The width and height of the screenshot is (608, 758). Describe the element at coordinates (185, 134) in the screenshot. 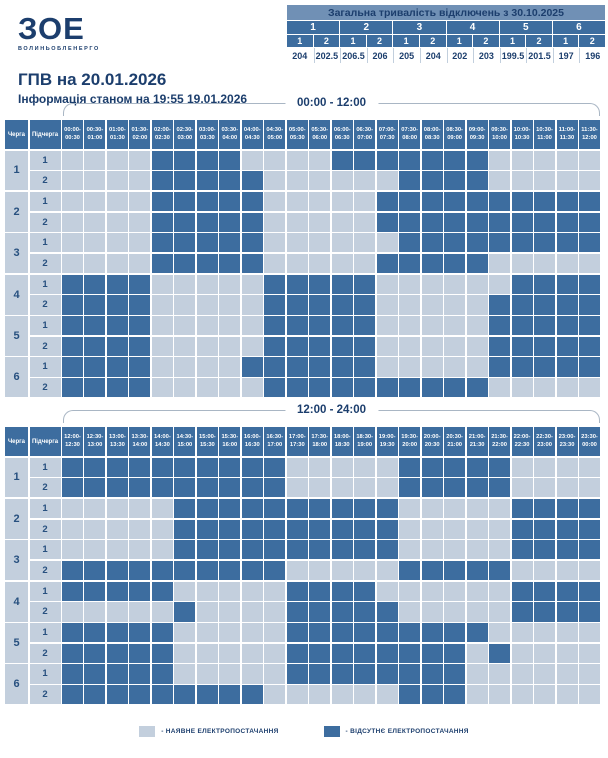

I see `time-slot-header: 02:30- 03:00` at that location.